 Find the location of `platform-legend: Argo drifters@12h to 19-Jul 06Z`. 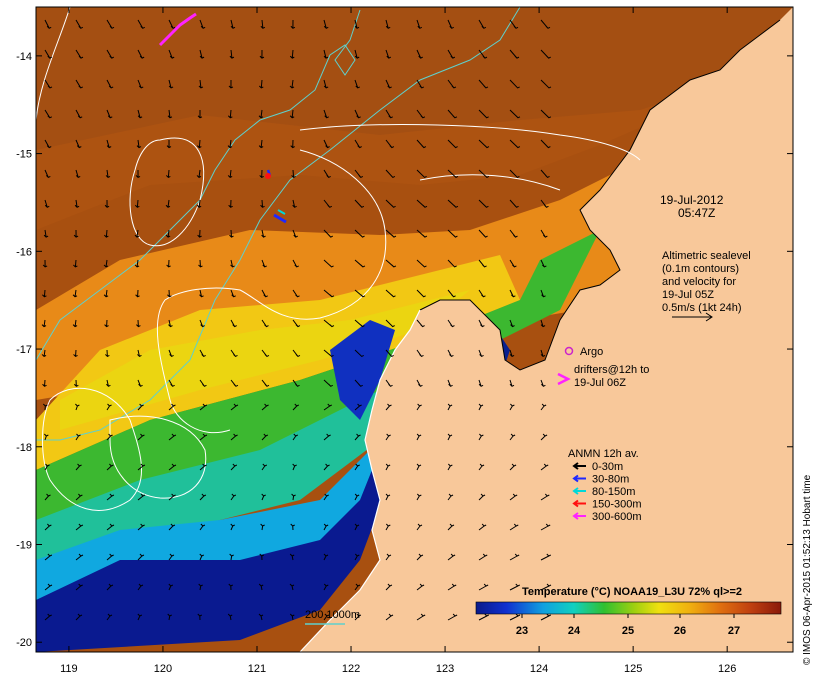

platform-legend: Argo drifters@12h to 19-Jul 06Z is located at coordinates (603, 367).